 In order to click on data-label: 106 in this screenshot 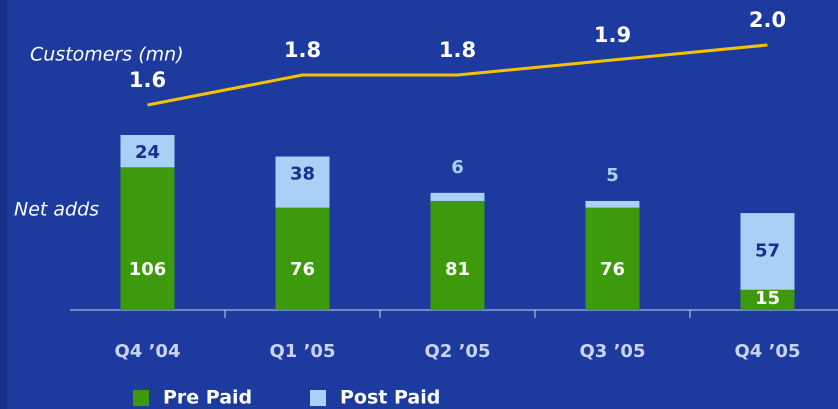, I will do `click(148, 269)`.